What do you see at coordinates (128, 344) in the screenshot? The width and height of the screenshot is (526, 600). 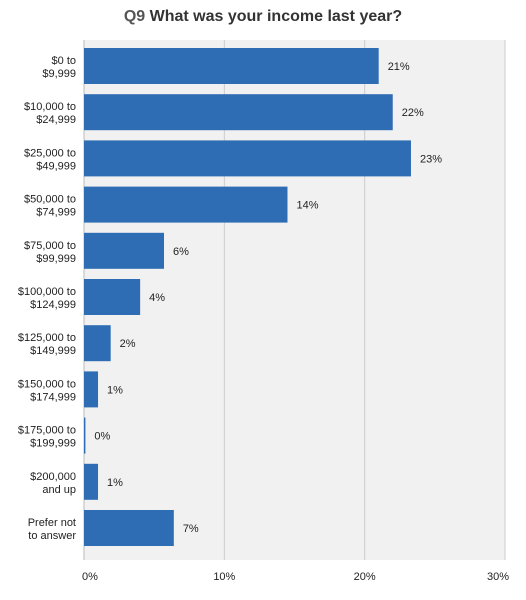 I see `data-label: 2%` at bounding box center [128, 344].